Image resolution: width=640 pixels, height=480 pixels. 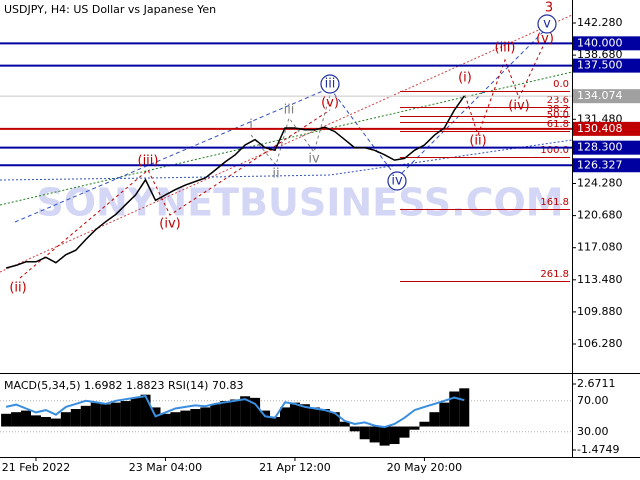 What do you see at coordinates (558, 124) in the screenshot?
I see `fib-label: 61.8` at bounding box center [558, 124].